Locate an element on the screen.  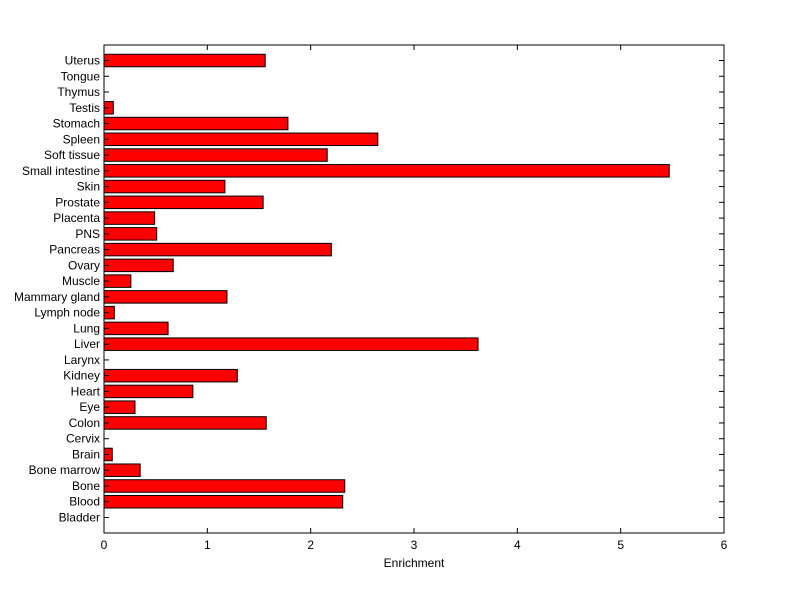
y-tick-label-tongue: Tongue is located at coordinates (81, 76).